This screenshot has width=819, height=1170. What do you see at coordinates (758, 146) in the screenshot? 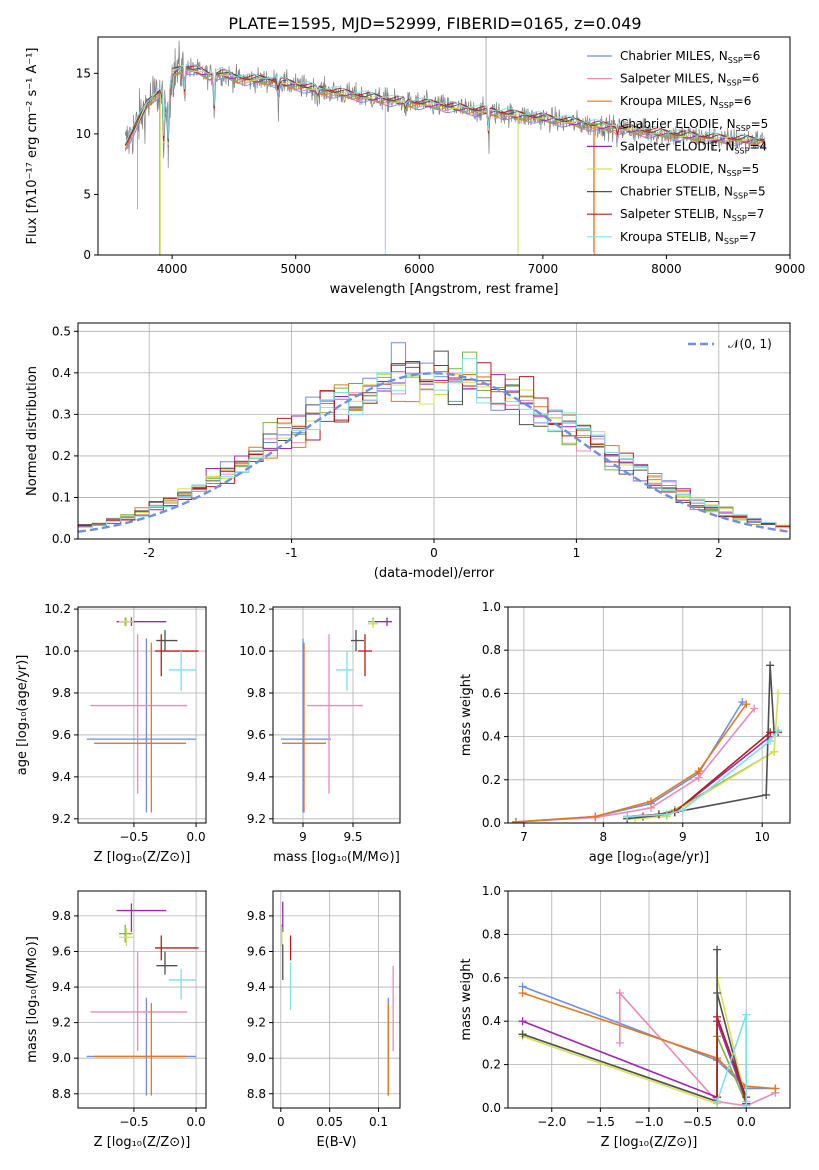
I see `legend-nssp-value: =4` at bounding box center [758, 146].